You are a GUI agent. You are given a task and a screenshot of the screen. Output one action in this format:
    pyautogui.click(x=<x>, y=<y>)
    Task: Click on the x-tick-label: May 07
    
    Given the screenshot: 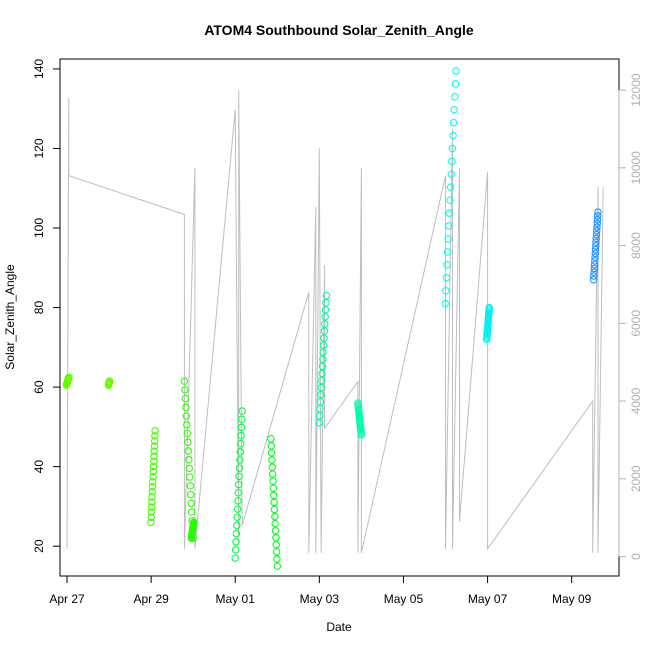 What is the action you would take?
    pyautogui.click(x=488, y=599)
    